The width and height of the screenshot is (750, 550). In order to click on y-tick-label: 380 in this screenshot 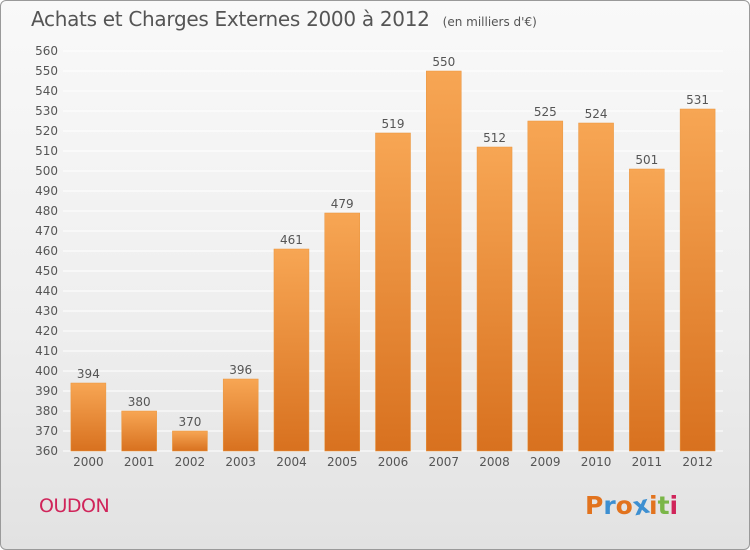, I will do `click(46, 411)`.